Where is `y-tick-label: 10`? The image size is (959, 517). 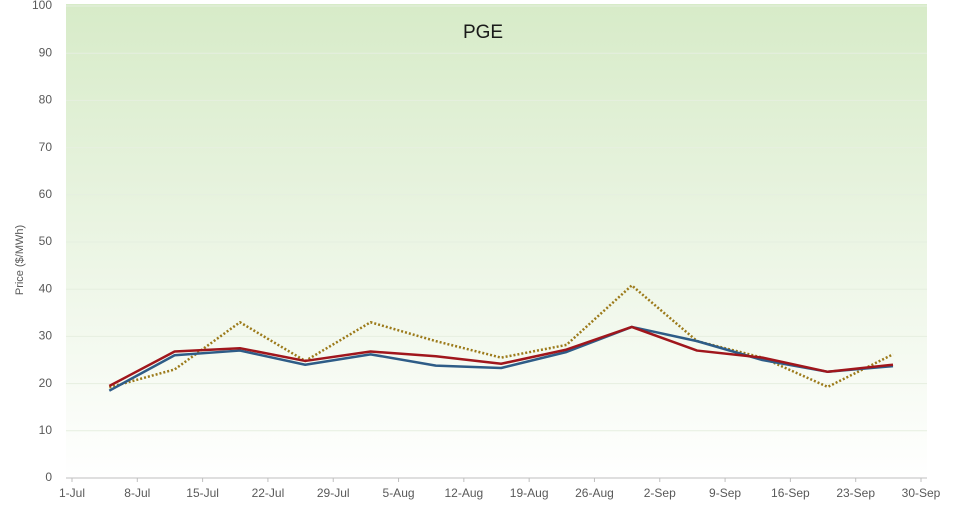 y-tick-label: 10 is located at coordinates (46, 430).